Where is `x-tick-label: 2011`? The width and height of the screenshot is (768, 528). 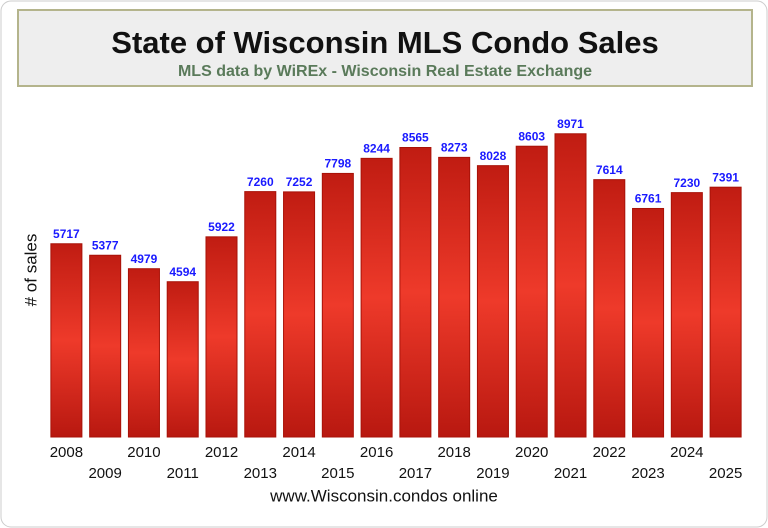 x-tick-label: 2011 is located at coordinates (183, 473).